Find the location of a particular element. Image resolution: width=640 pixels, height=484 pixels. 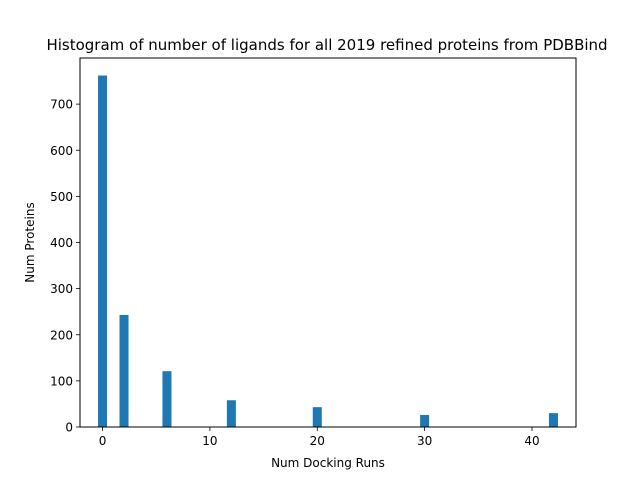

x-axis-label: Num Docking Runs is located at coordinates (328, 463).